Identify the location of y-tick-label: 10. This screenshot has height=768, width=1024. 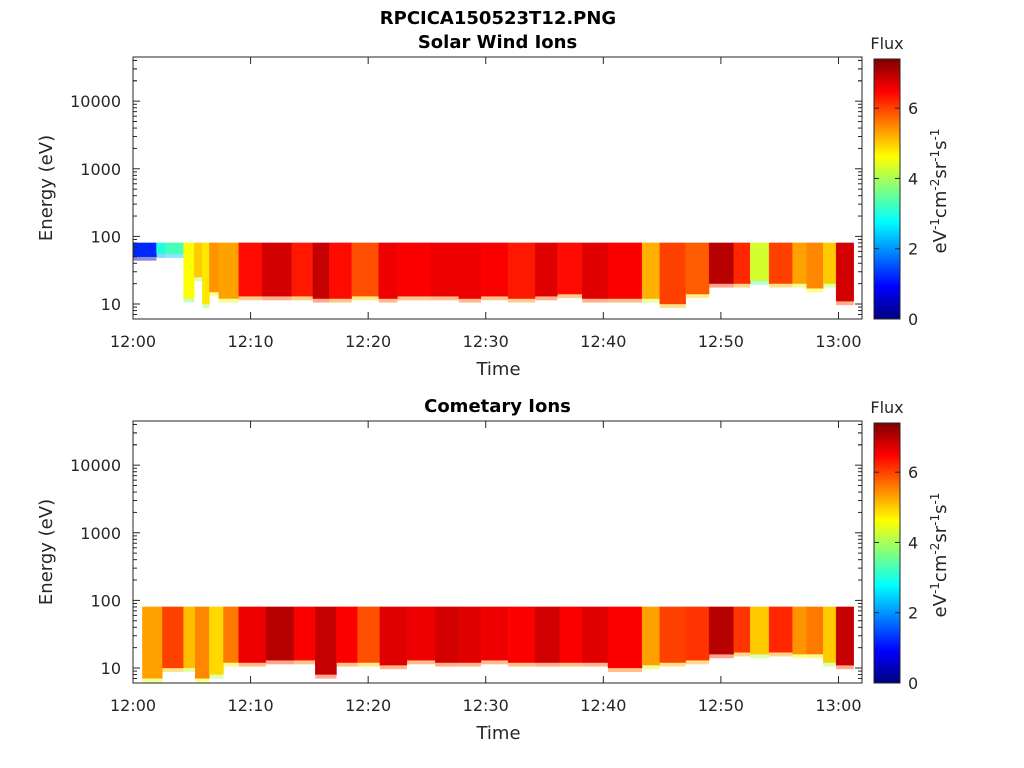
(111, 668).